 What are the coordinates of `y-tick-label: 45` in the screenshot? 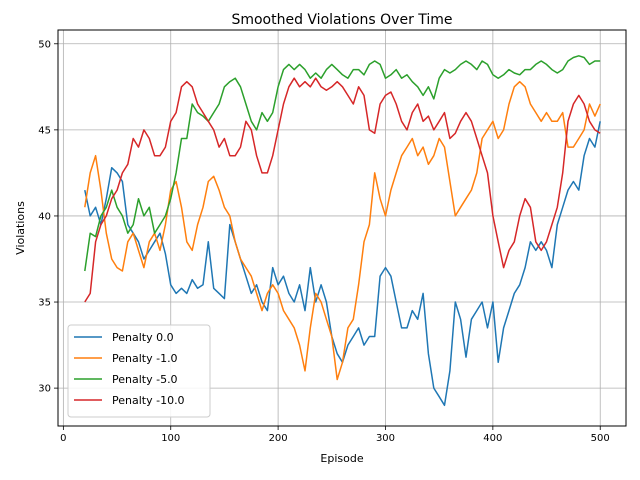 It's located at (44, 130).